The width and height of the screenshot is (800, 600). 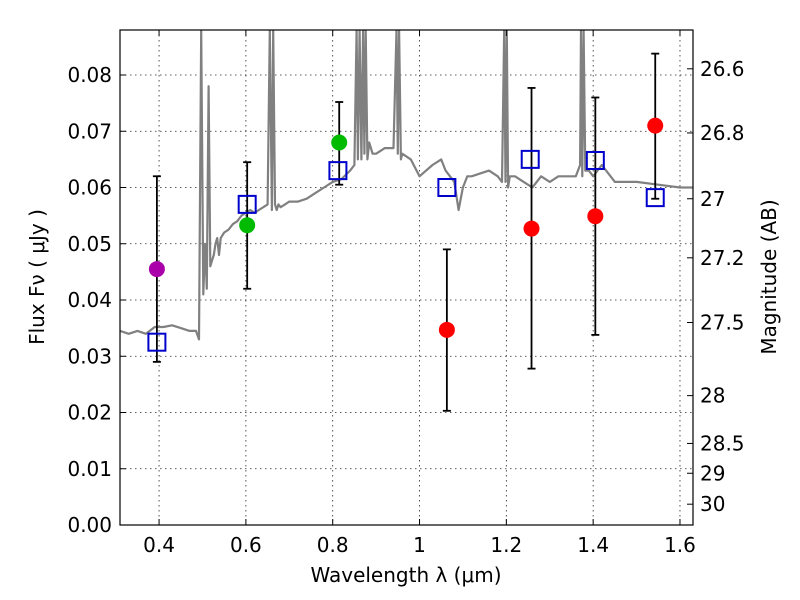 What do you see at coordinates (89, 131) in the screenshot?
I see `y-tick-label: 0.07` at bounding box center [89, 131].